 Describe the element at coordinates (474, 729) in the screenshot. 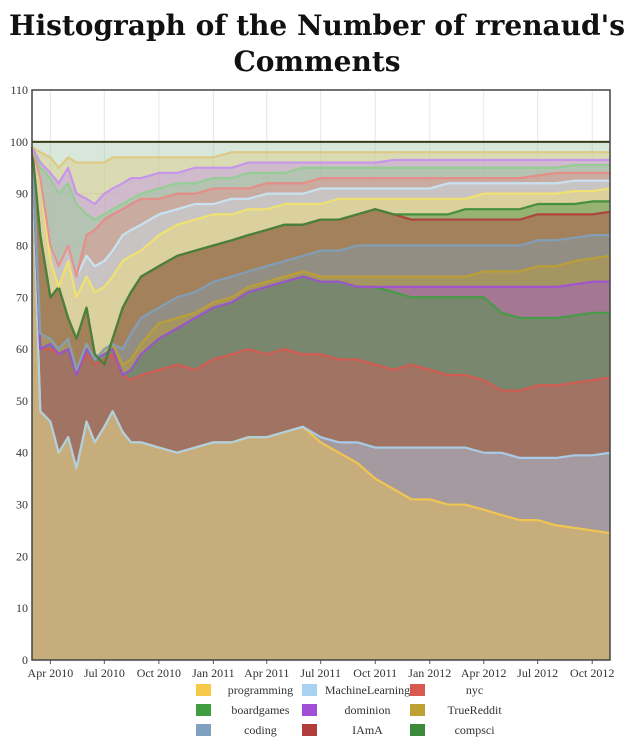

I see `legend-label: compsci` at that location.